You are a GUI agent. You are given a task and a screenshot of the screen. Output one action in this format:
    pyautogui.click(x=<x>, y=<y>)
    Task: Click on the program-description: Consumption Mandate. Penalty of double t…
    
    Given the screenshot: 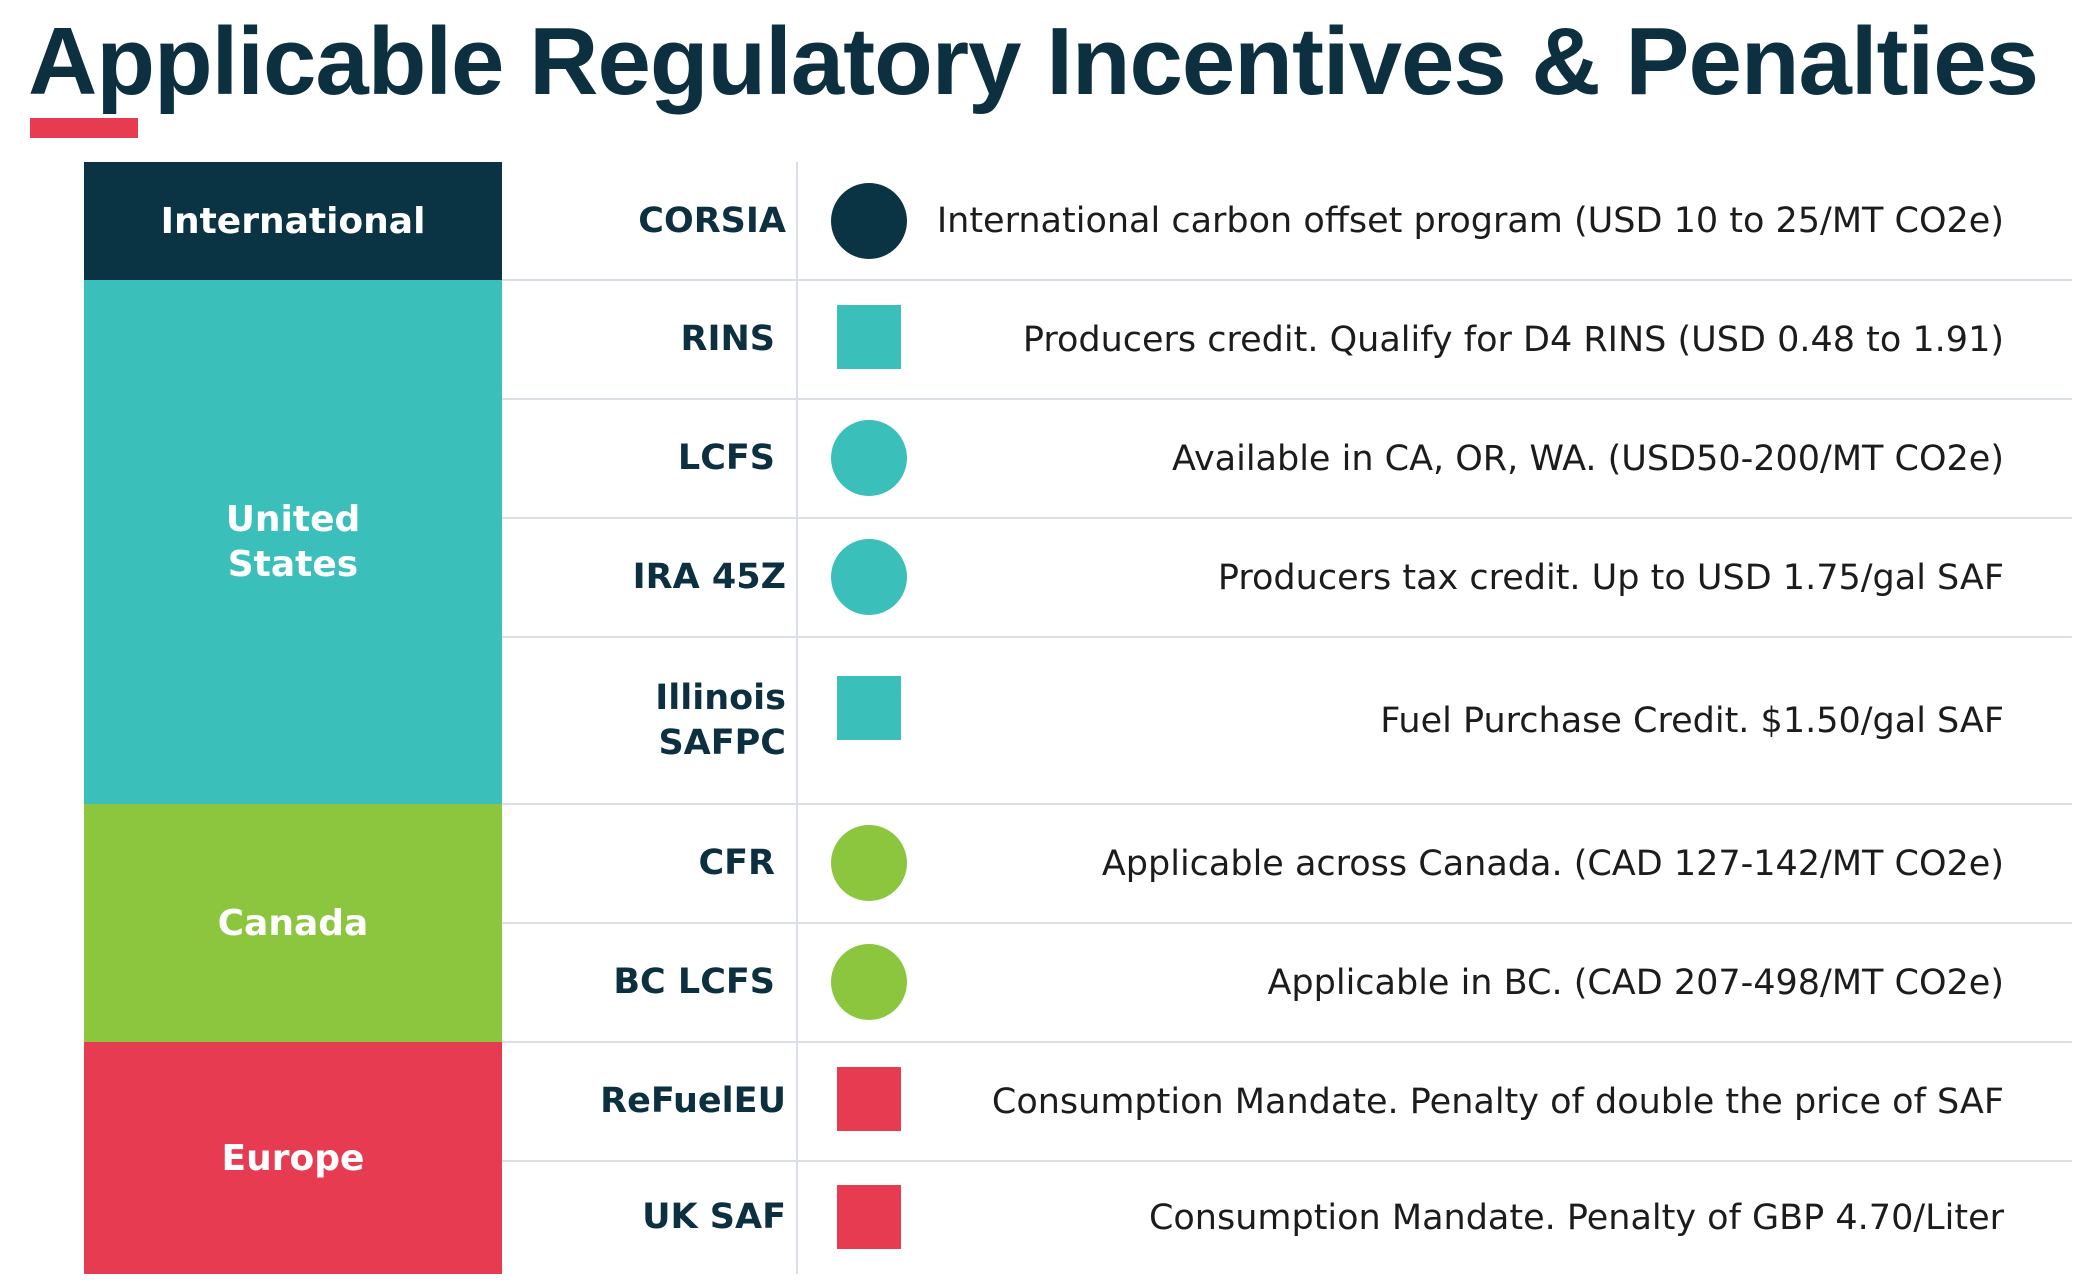 What is the action you would take?
    pyautogui.click(x=1497, y=1101)
    